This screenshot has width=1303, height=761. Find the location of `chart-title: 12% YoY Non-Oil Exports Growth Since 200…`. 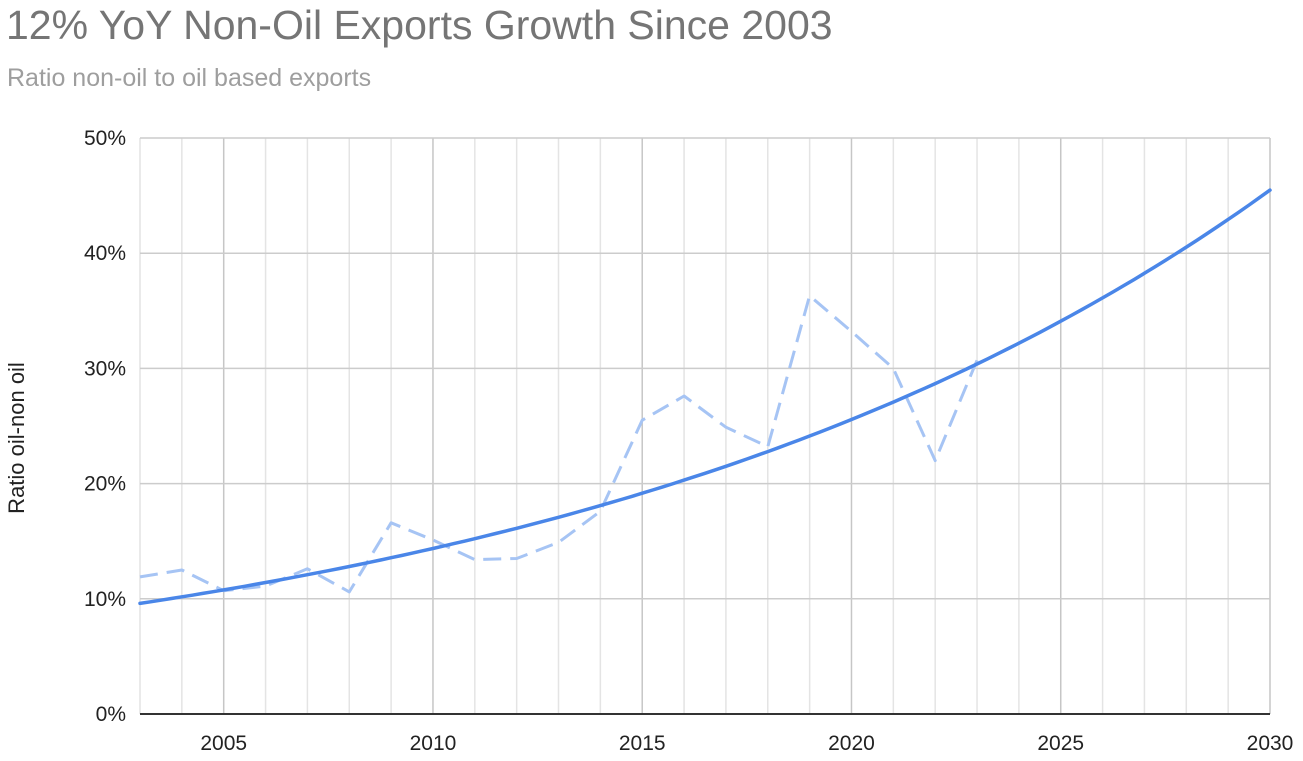

chart-title: 12% YoY Non-Oil Exports Growth Since 200… is located at coordinates (419, 25).